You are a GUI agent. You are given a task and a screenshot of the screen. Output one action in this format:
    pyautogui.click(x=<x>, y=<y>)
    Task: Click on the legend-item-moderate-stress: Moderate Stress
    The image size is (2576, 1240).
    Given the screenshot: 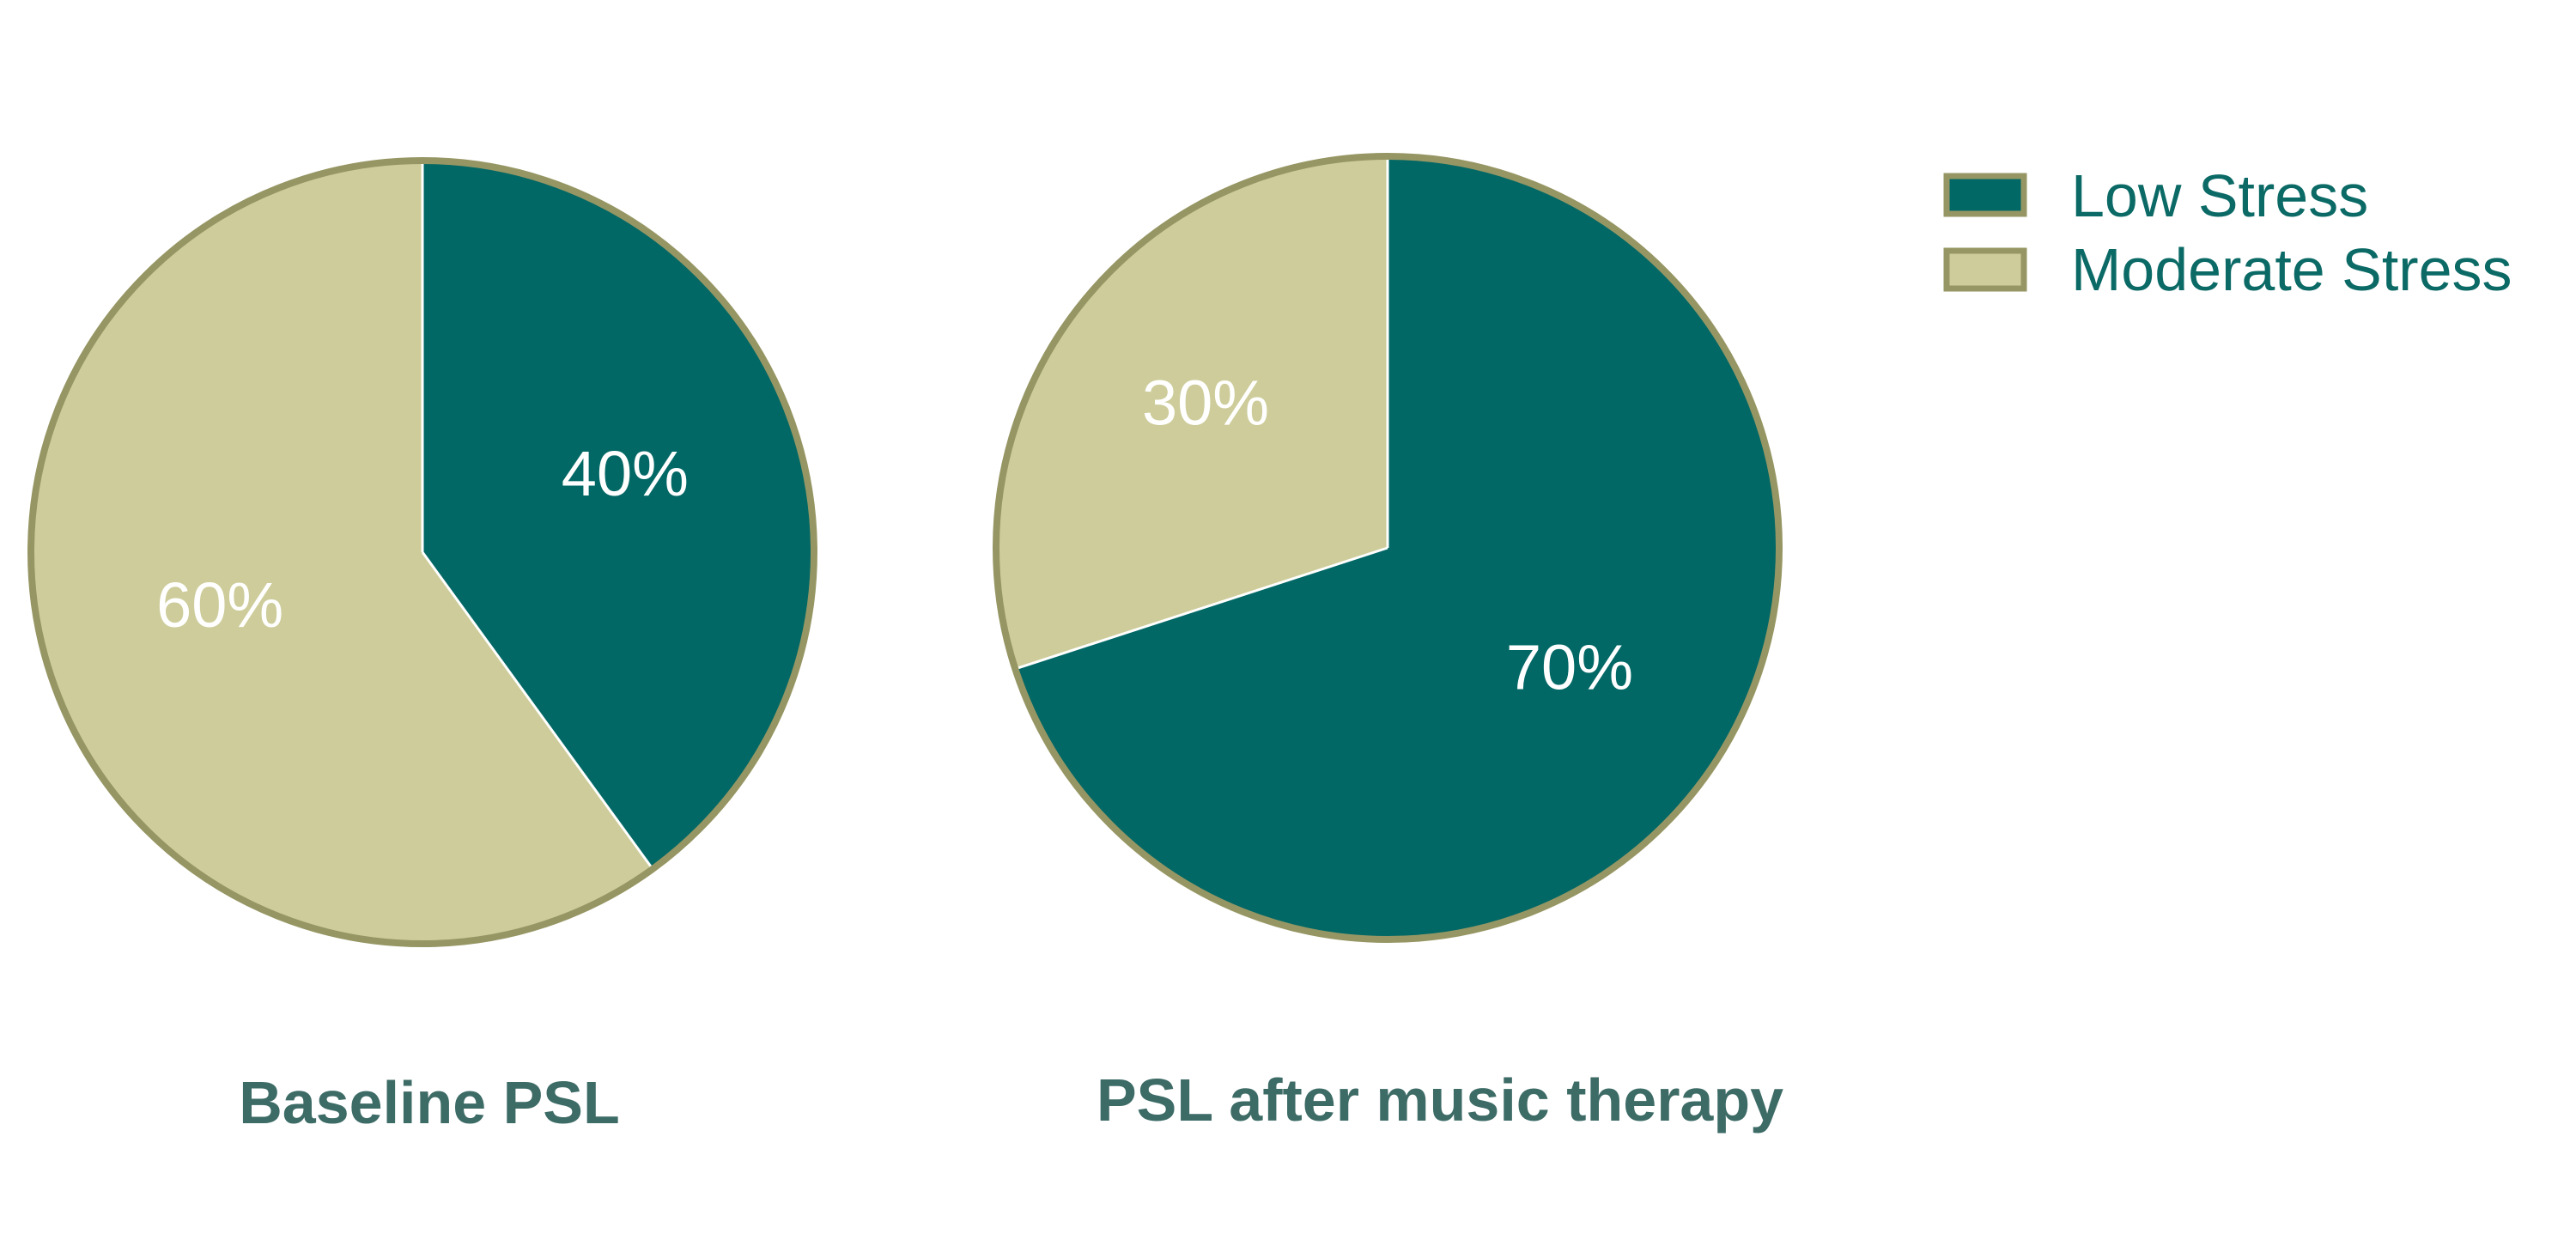 What is the action you would take?
    pyautogui.click(x=2228, y=270)
    